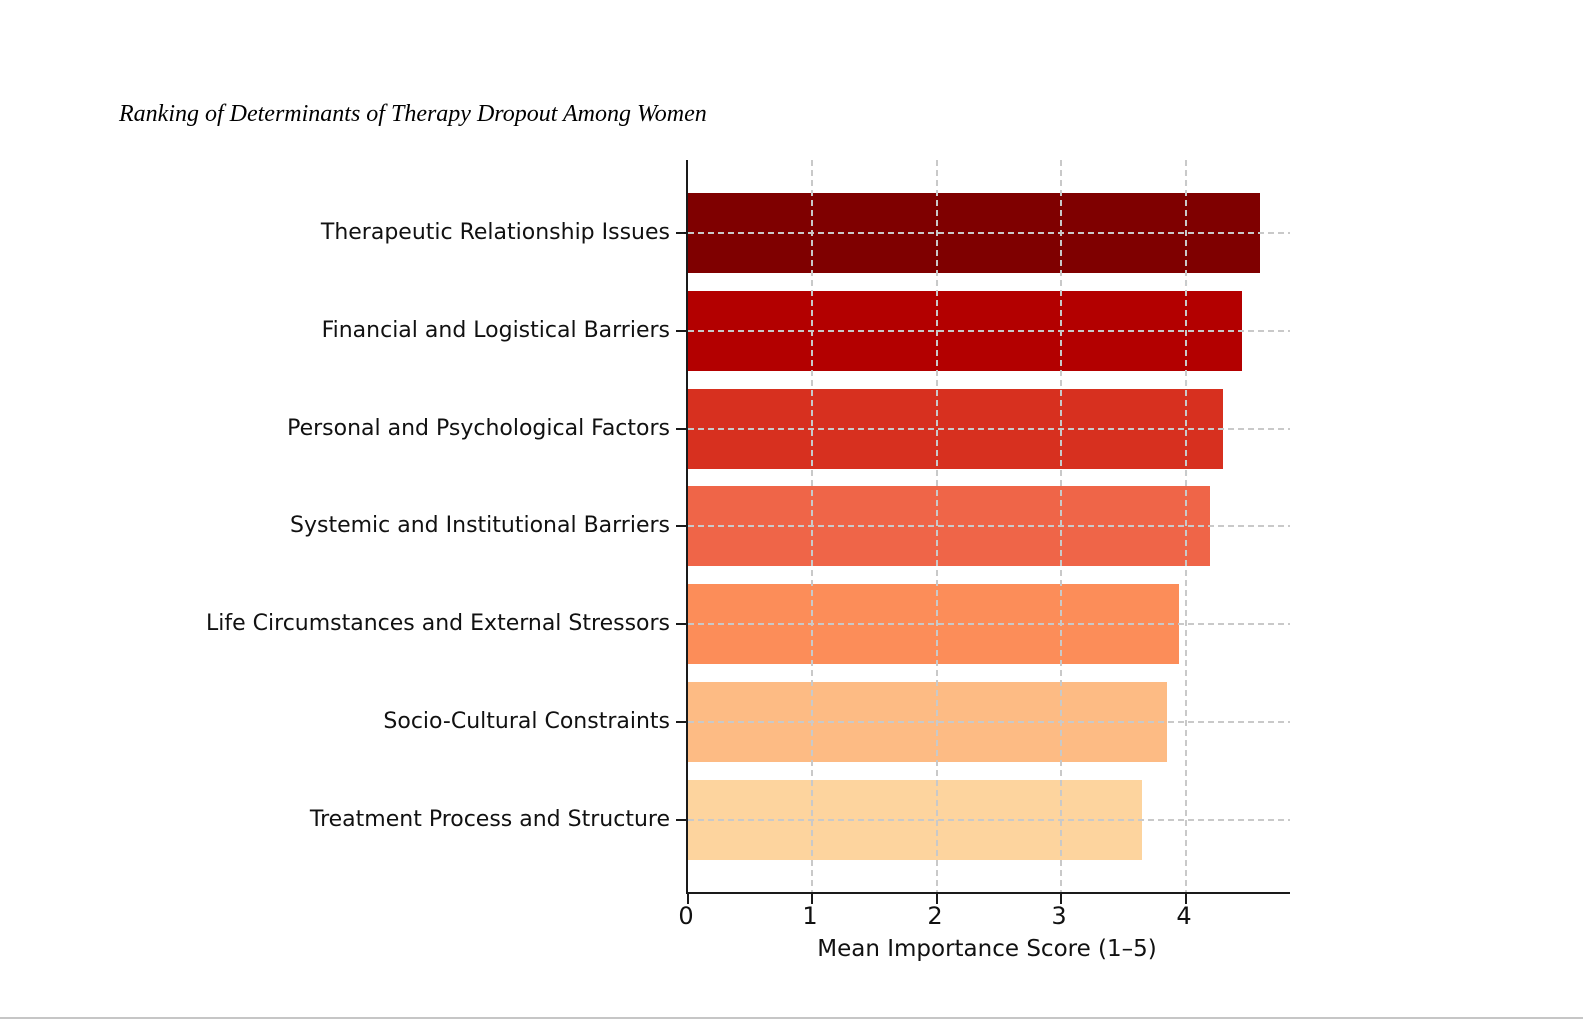 This screenshot has width=1583, height=1022. Describe the element at coordinates (478, 428) in the screenshot. I see `y-tick-label: Personal and Psychological Factors` at that location.